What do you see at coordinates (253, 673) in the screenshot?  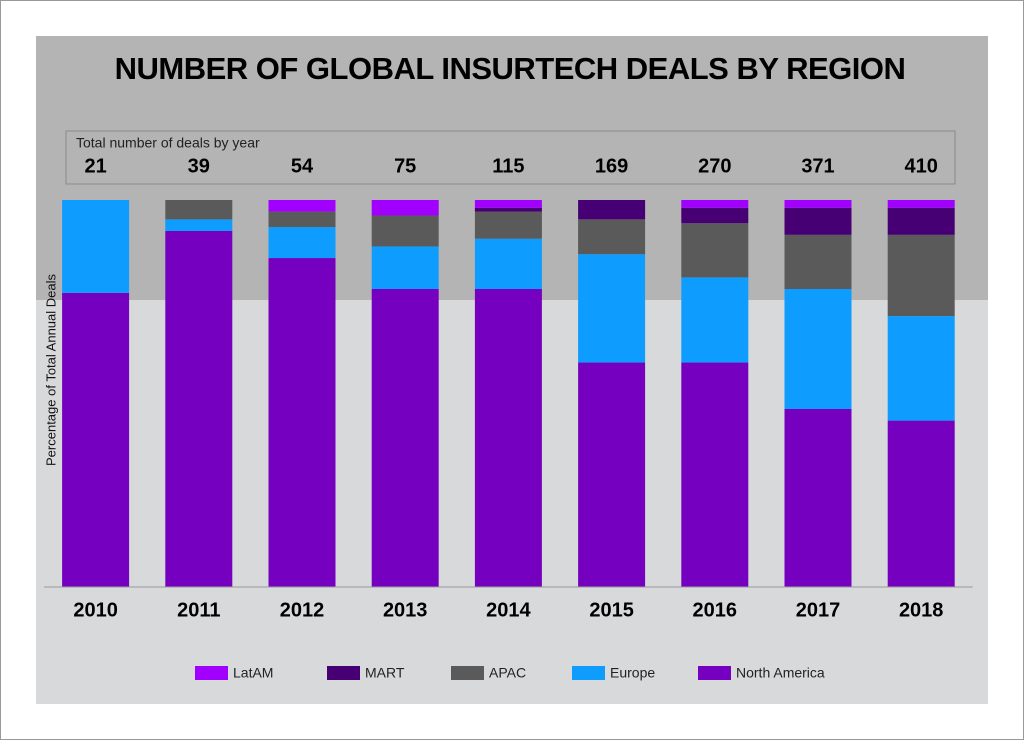 I see `legend-label: LatAM` at bounding box center [253, 673].